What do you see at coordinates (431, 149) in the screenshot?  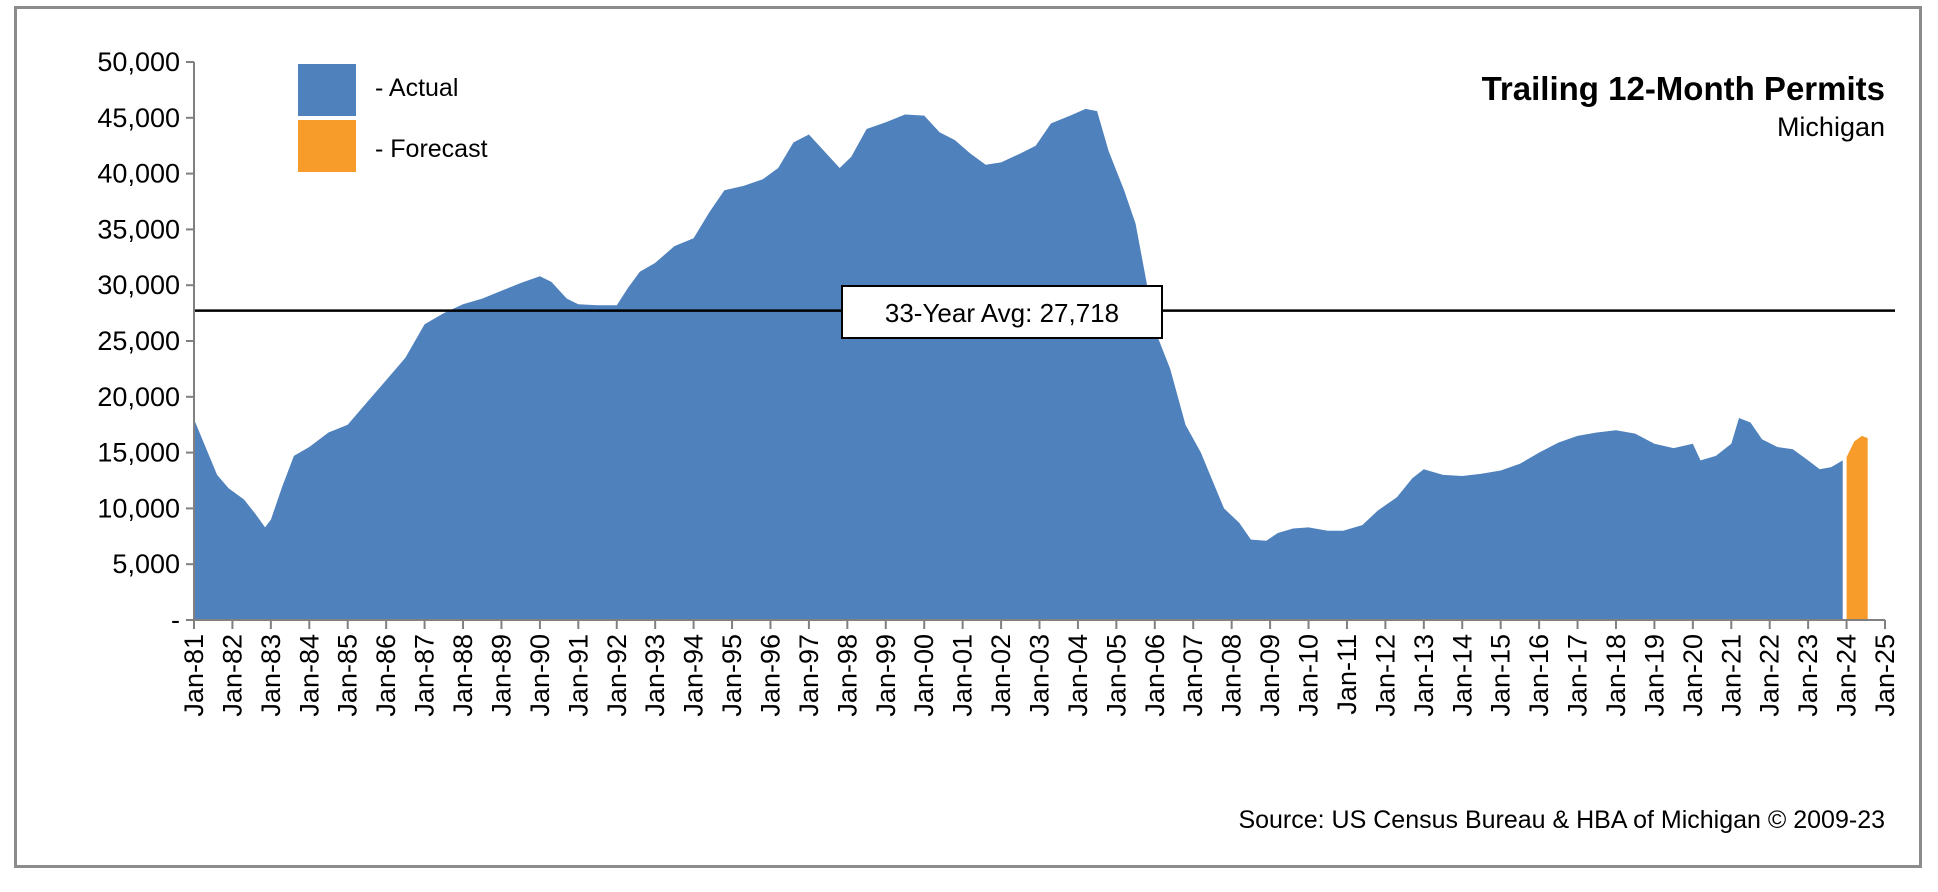 I see `legend-label-forecast: - Forecast` at bounding box center [431, 149].